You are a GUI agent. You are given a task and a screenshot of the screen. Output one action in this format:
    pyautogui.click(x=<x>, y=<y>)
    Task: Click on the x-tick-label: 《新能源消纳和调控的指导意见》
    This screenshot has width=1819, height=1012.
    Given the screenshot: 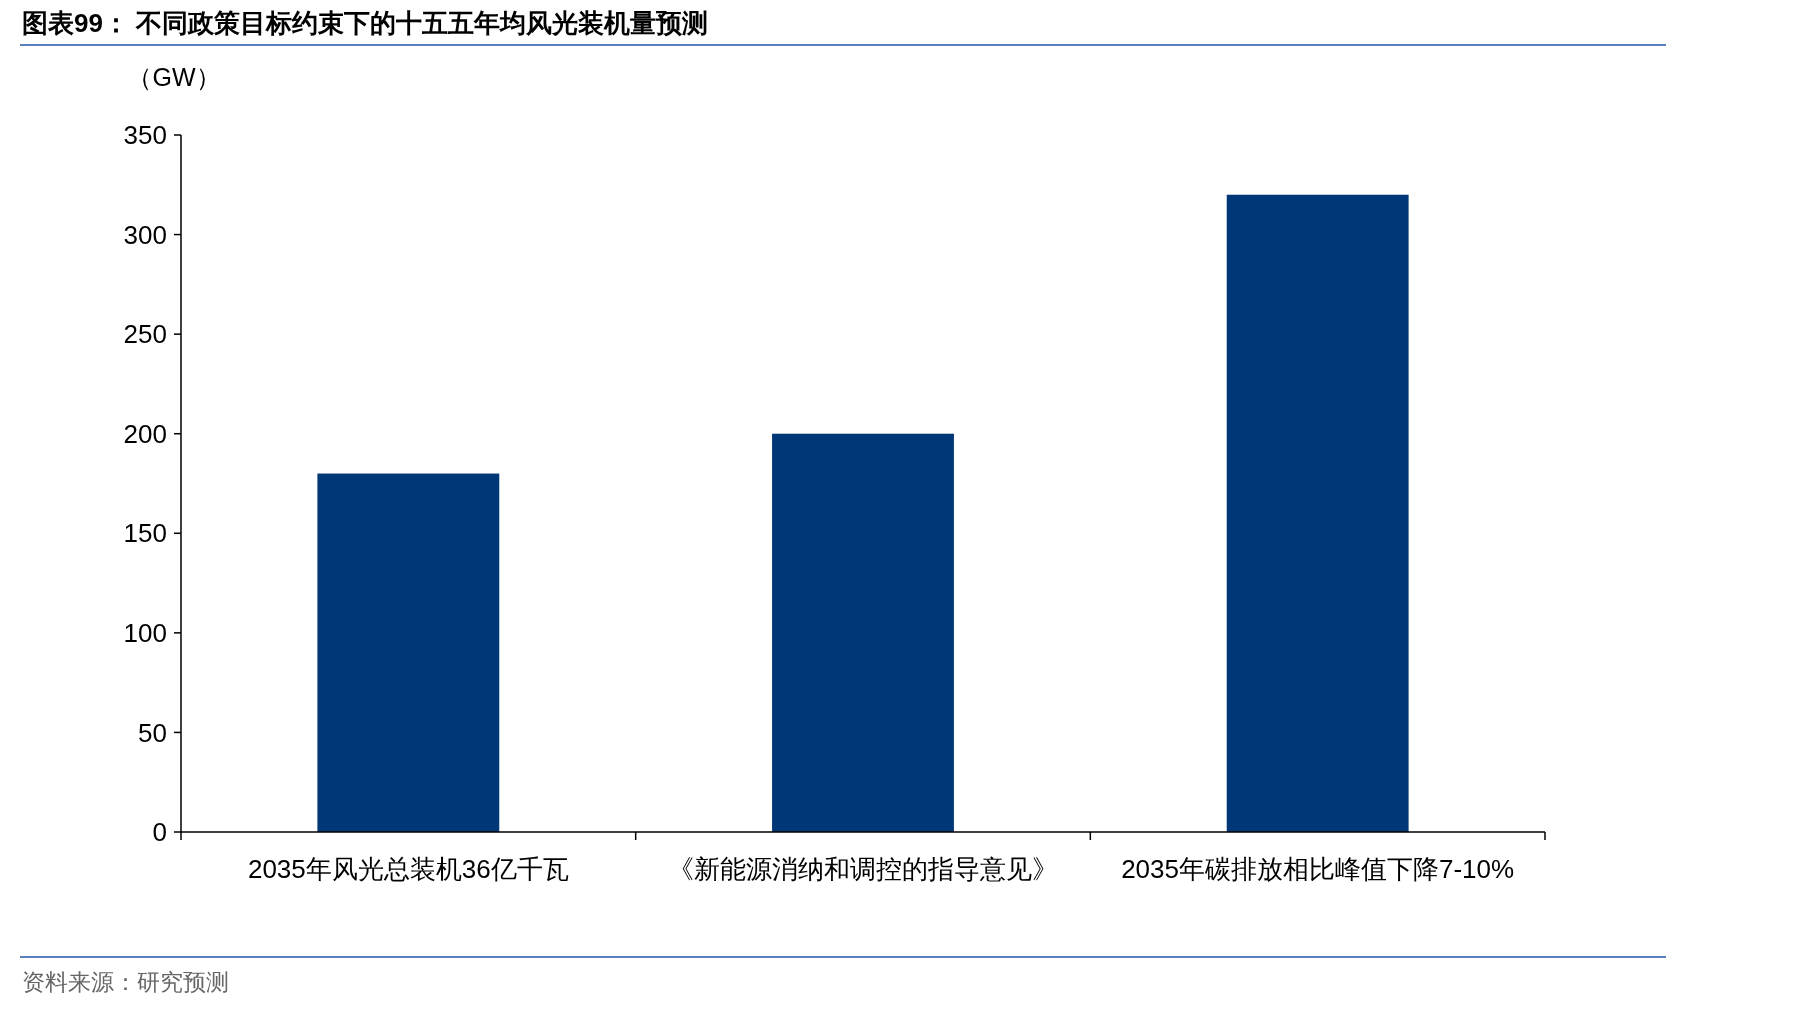 What is the action you would take?
    pyautogui.click(x=863, y=869)
    